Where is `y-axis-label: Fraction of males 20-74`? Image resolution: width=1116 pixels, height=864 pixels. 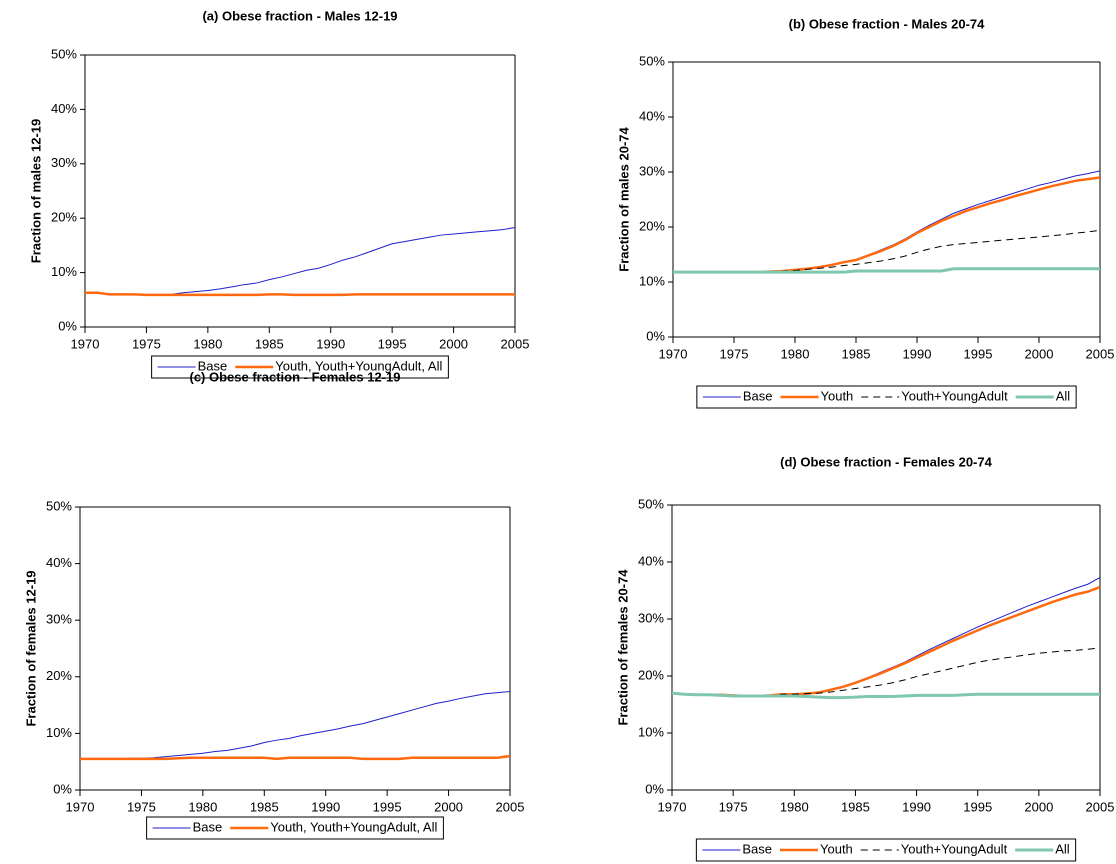
y-axis-label: Fraction of males 20-74 is located at coordinates (623, 198).